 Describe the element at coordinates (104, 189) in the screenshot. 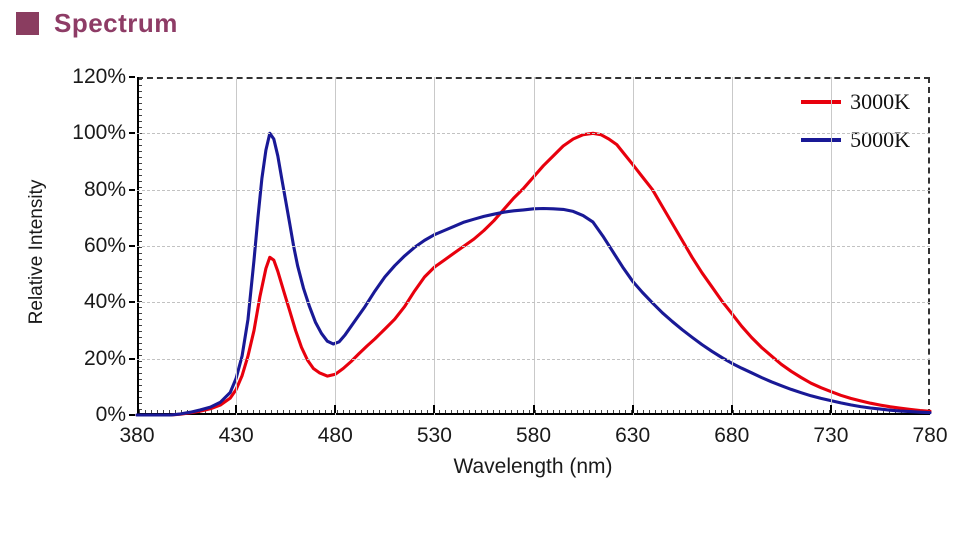

I see `y-tick-label: 80%` at that location.